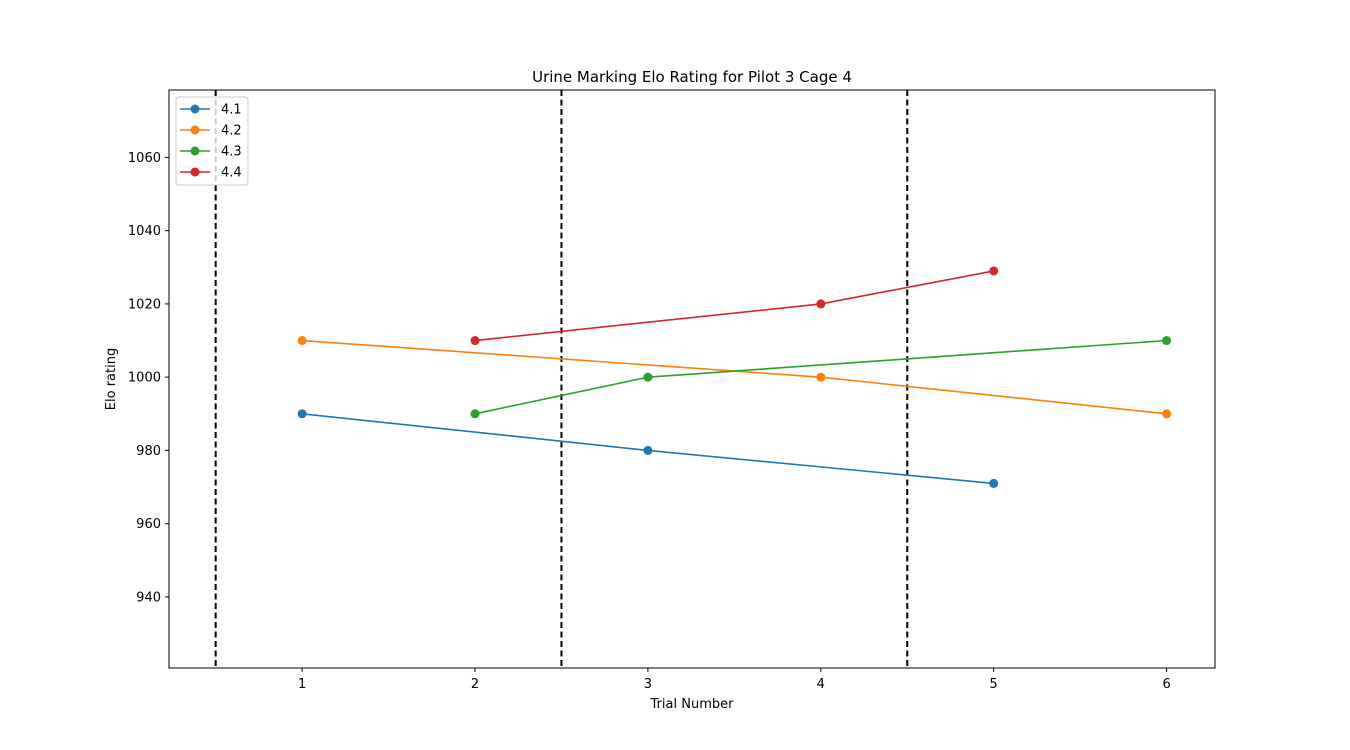 This screenshot has width=1350, height=750. What do you see at coordinates (144, 231) in the screenshot?
I see `y-tick-label: 1040` at bounding box center [144, 231].